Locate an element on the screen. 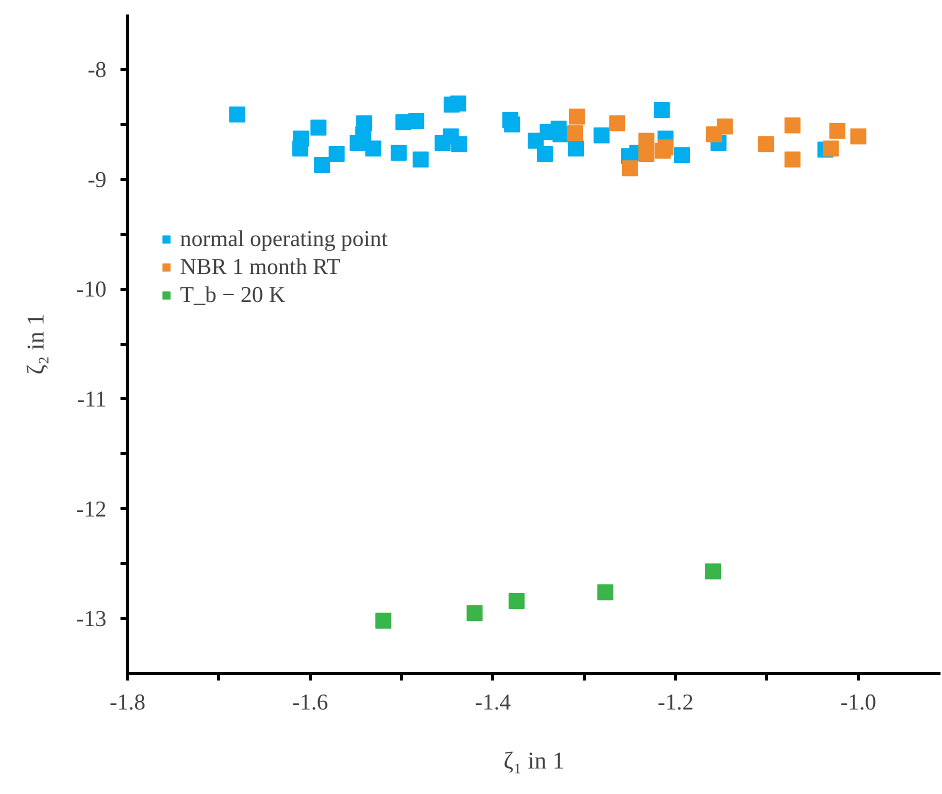  y-tick-label: -12 is located at coordinates (91, 509).